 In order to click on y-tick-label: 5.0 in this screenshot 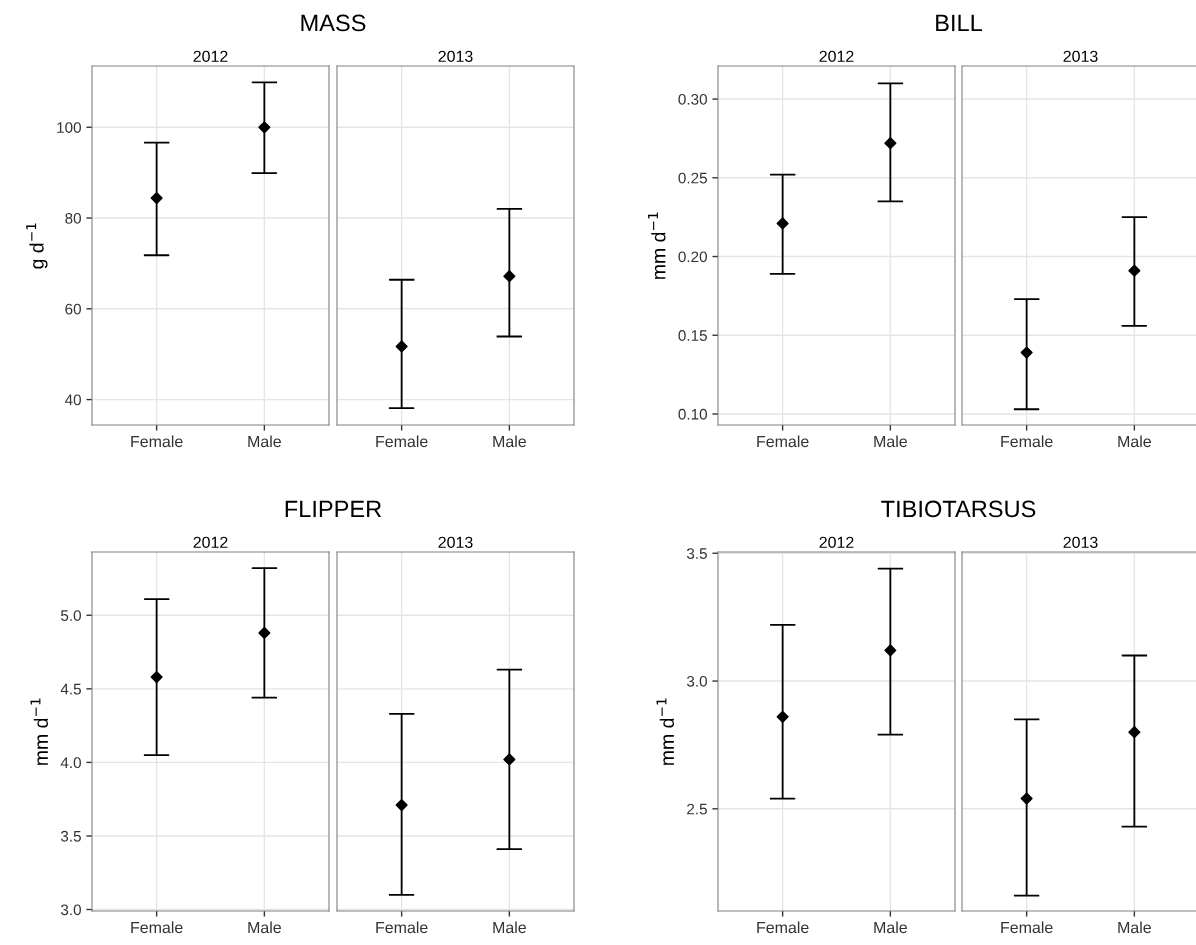, I will do `click(70, 615)`.